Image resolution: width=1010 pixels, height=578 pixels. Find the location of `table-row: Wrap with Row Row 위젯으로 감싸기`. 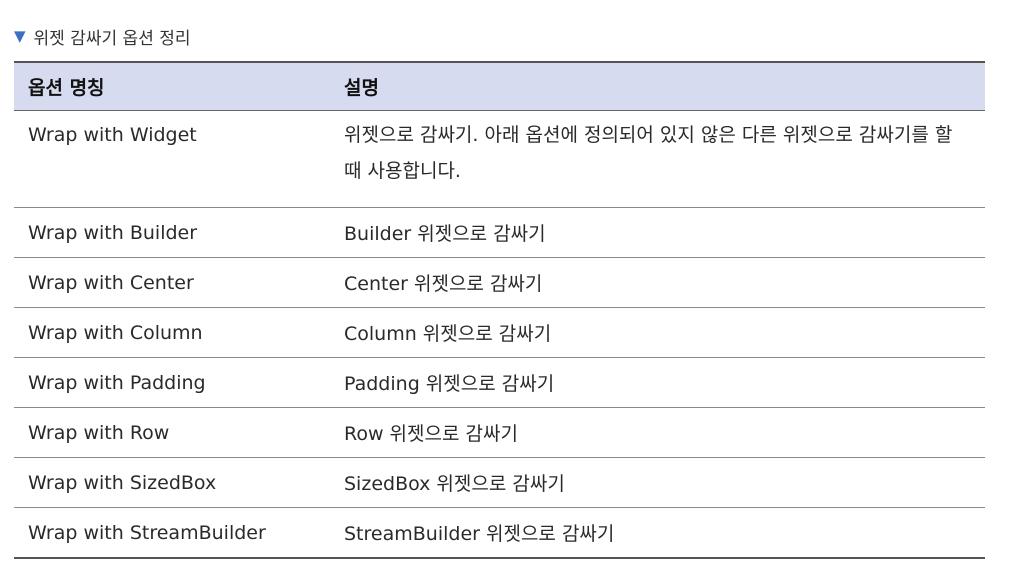

table-row: Wrap with Row Row 위젯으로 감싸기 is located at coordinates (499, 432).